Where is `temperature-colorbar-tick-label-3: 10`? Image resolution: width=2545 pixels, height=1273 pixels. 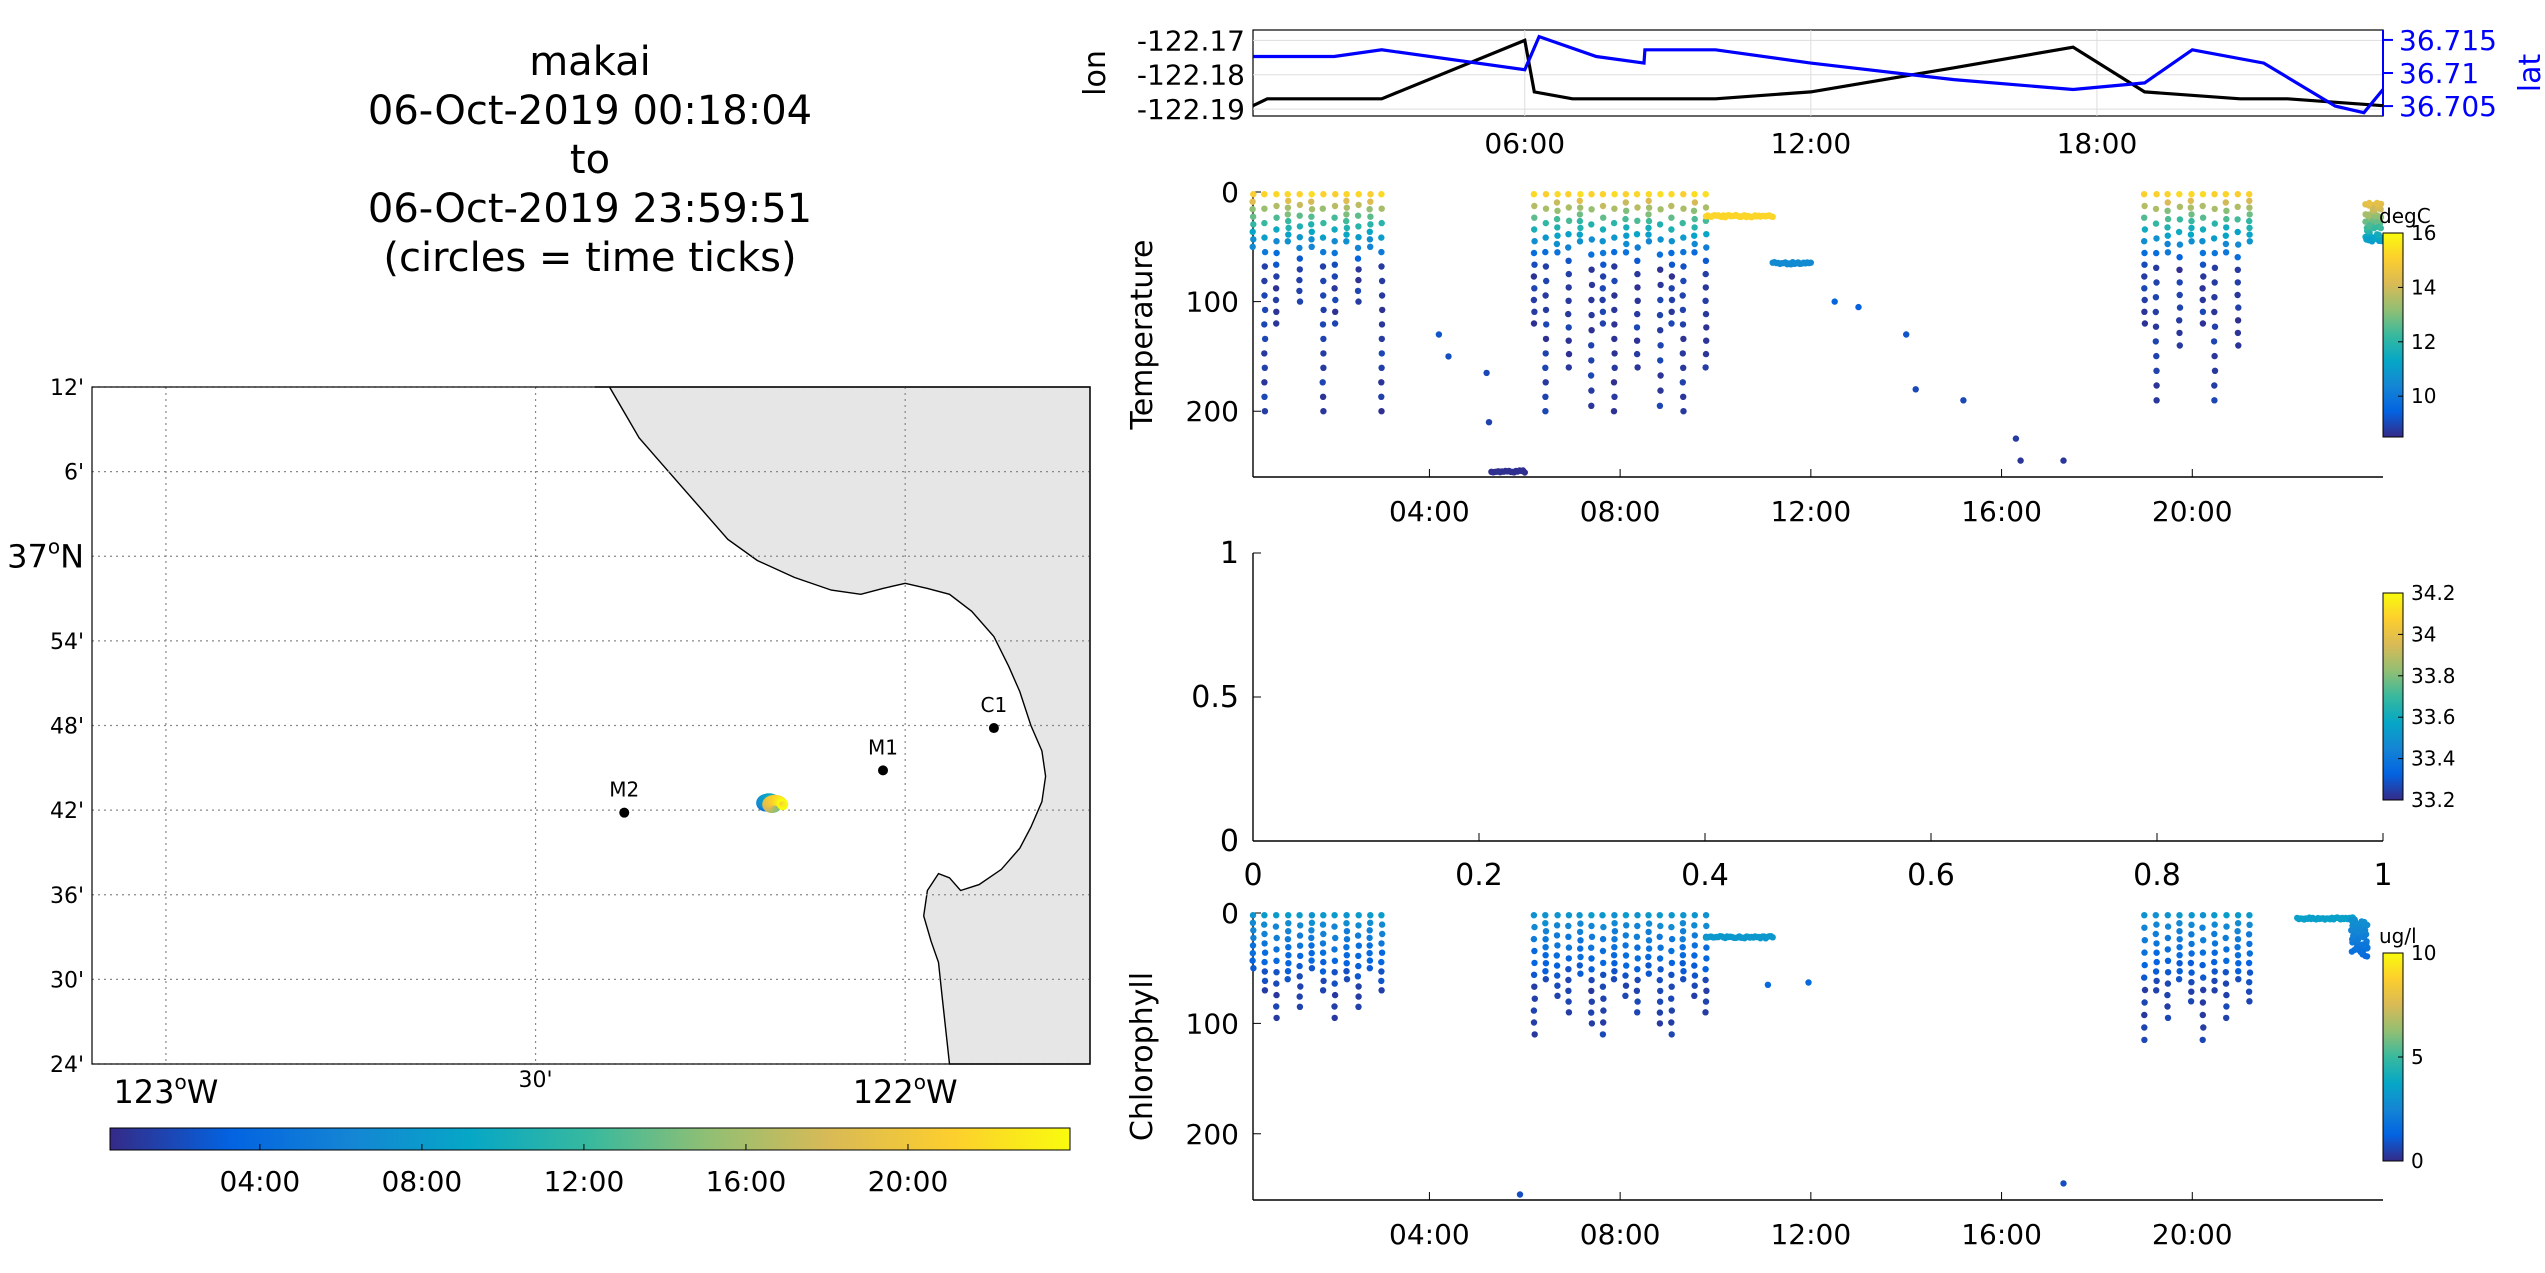
temperature-colorbar-tick-label-3: 10 is located at coordinates (2423, 396).